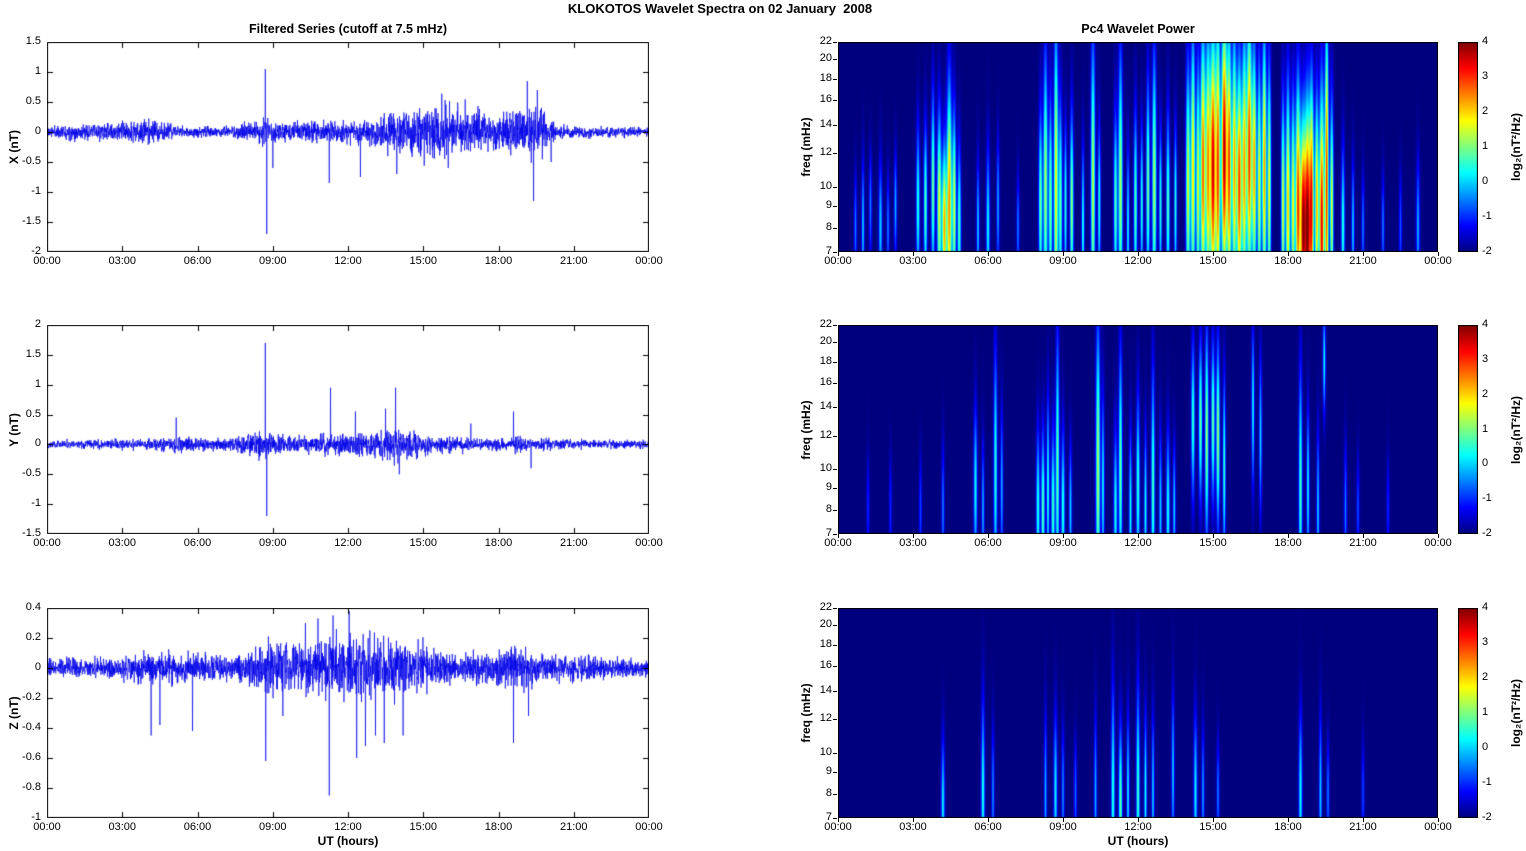 This screenshot has width=1526, height=851. I want to click on y-tick-label: -0.4, so click(31, 727).